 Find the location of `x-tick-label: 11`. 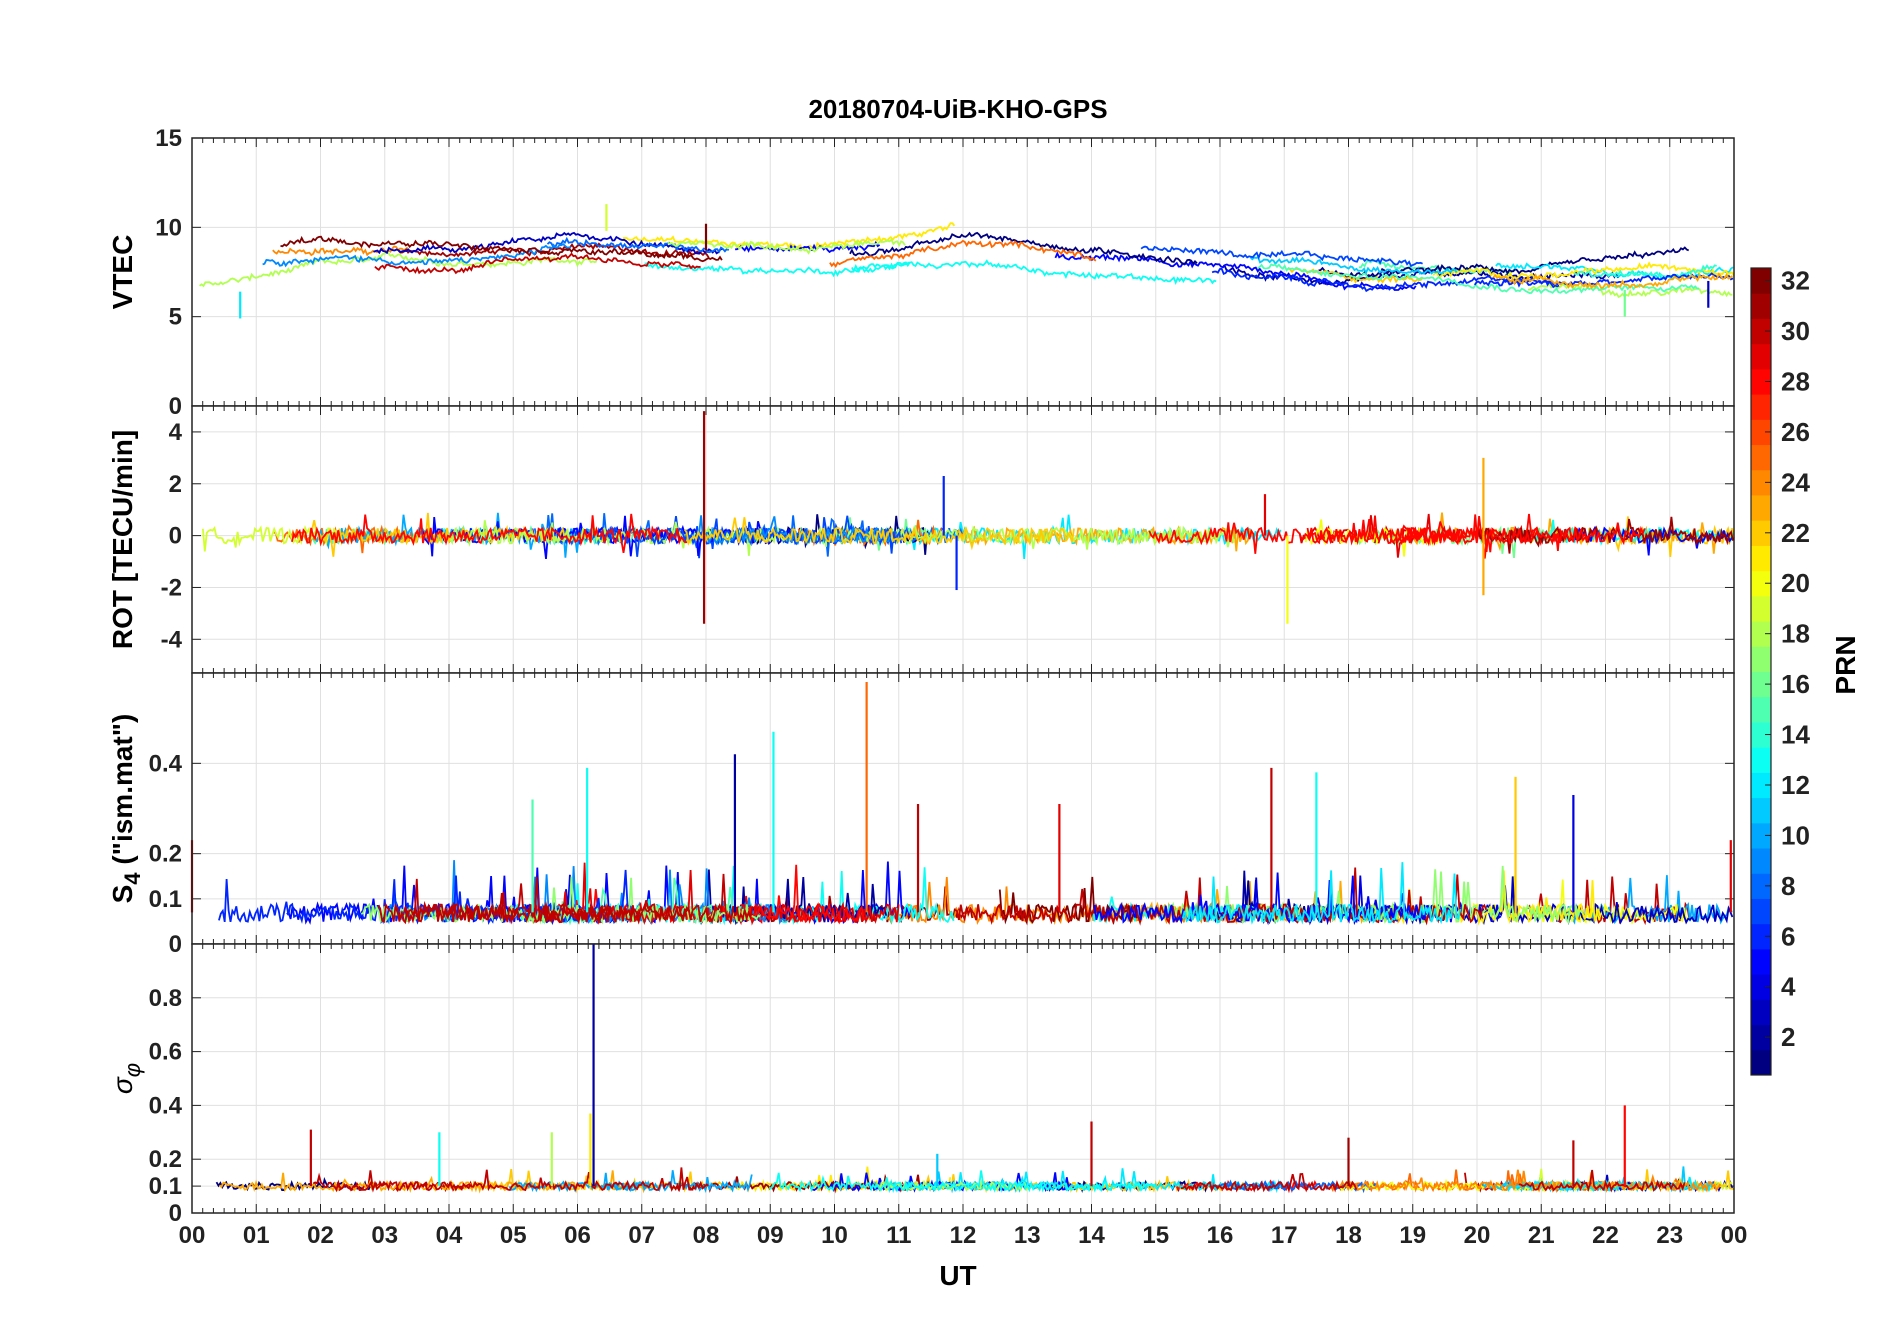

x-tick-label: 11 is located at coordinates (898, 1235).